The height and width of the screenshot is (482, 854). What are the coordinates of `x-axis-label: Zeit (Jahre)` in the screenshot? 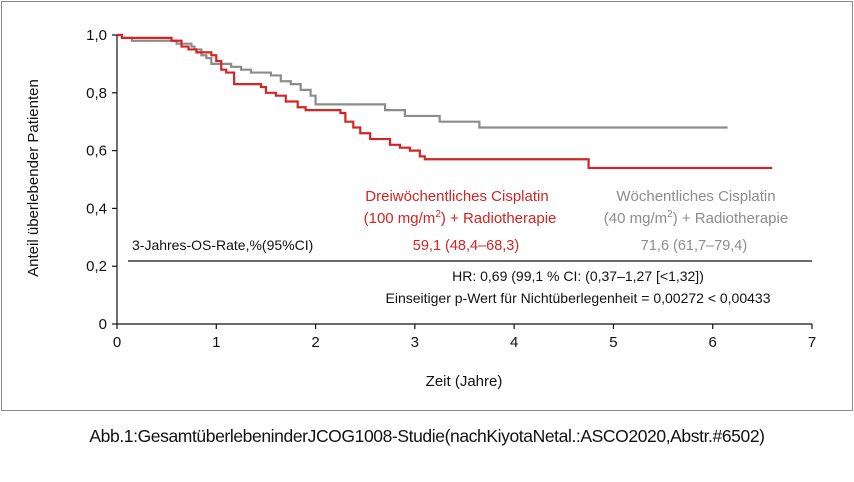 It's located at (464, 381).